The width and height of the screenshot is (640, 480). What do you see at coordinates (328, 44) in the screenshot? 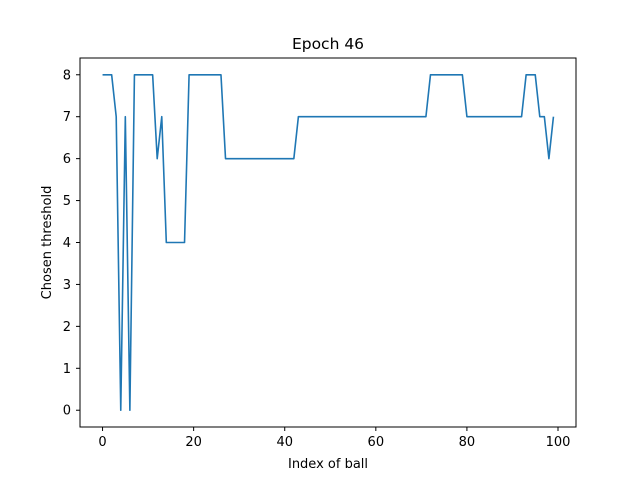
I see `chart-title: Epoch 46` at bounding box center [328, 44].